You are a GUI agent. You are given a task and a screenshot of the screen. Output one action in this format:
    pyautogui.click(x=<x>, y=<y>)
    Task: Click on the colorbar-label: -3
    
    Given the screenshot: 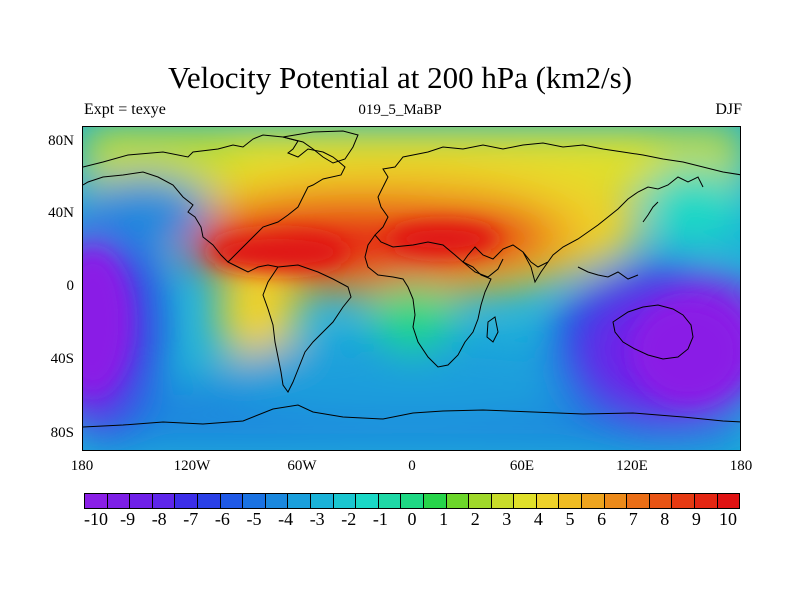 What is the action you would take?
    pyautogui.click(x=317, y=519)
    